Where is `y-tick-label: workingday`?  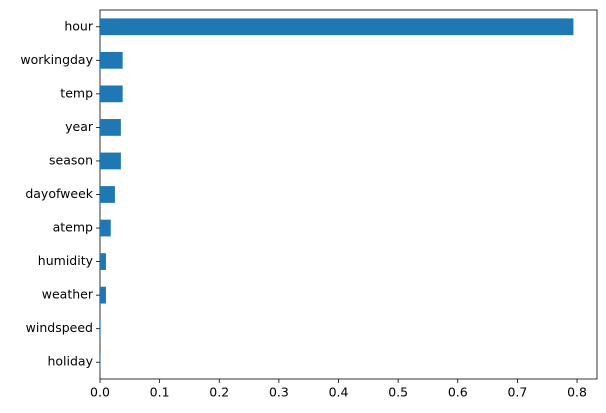 y-tick-label: workingday is located at coordinates (56, 59).